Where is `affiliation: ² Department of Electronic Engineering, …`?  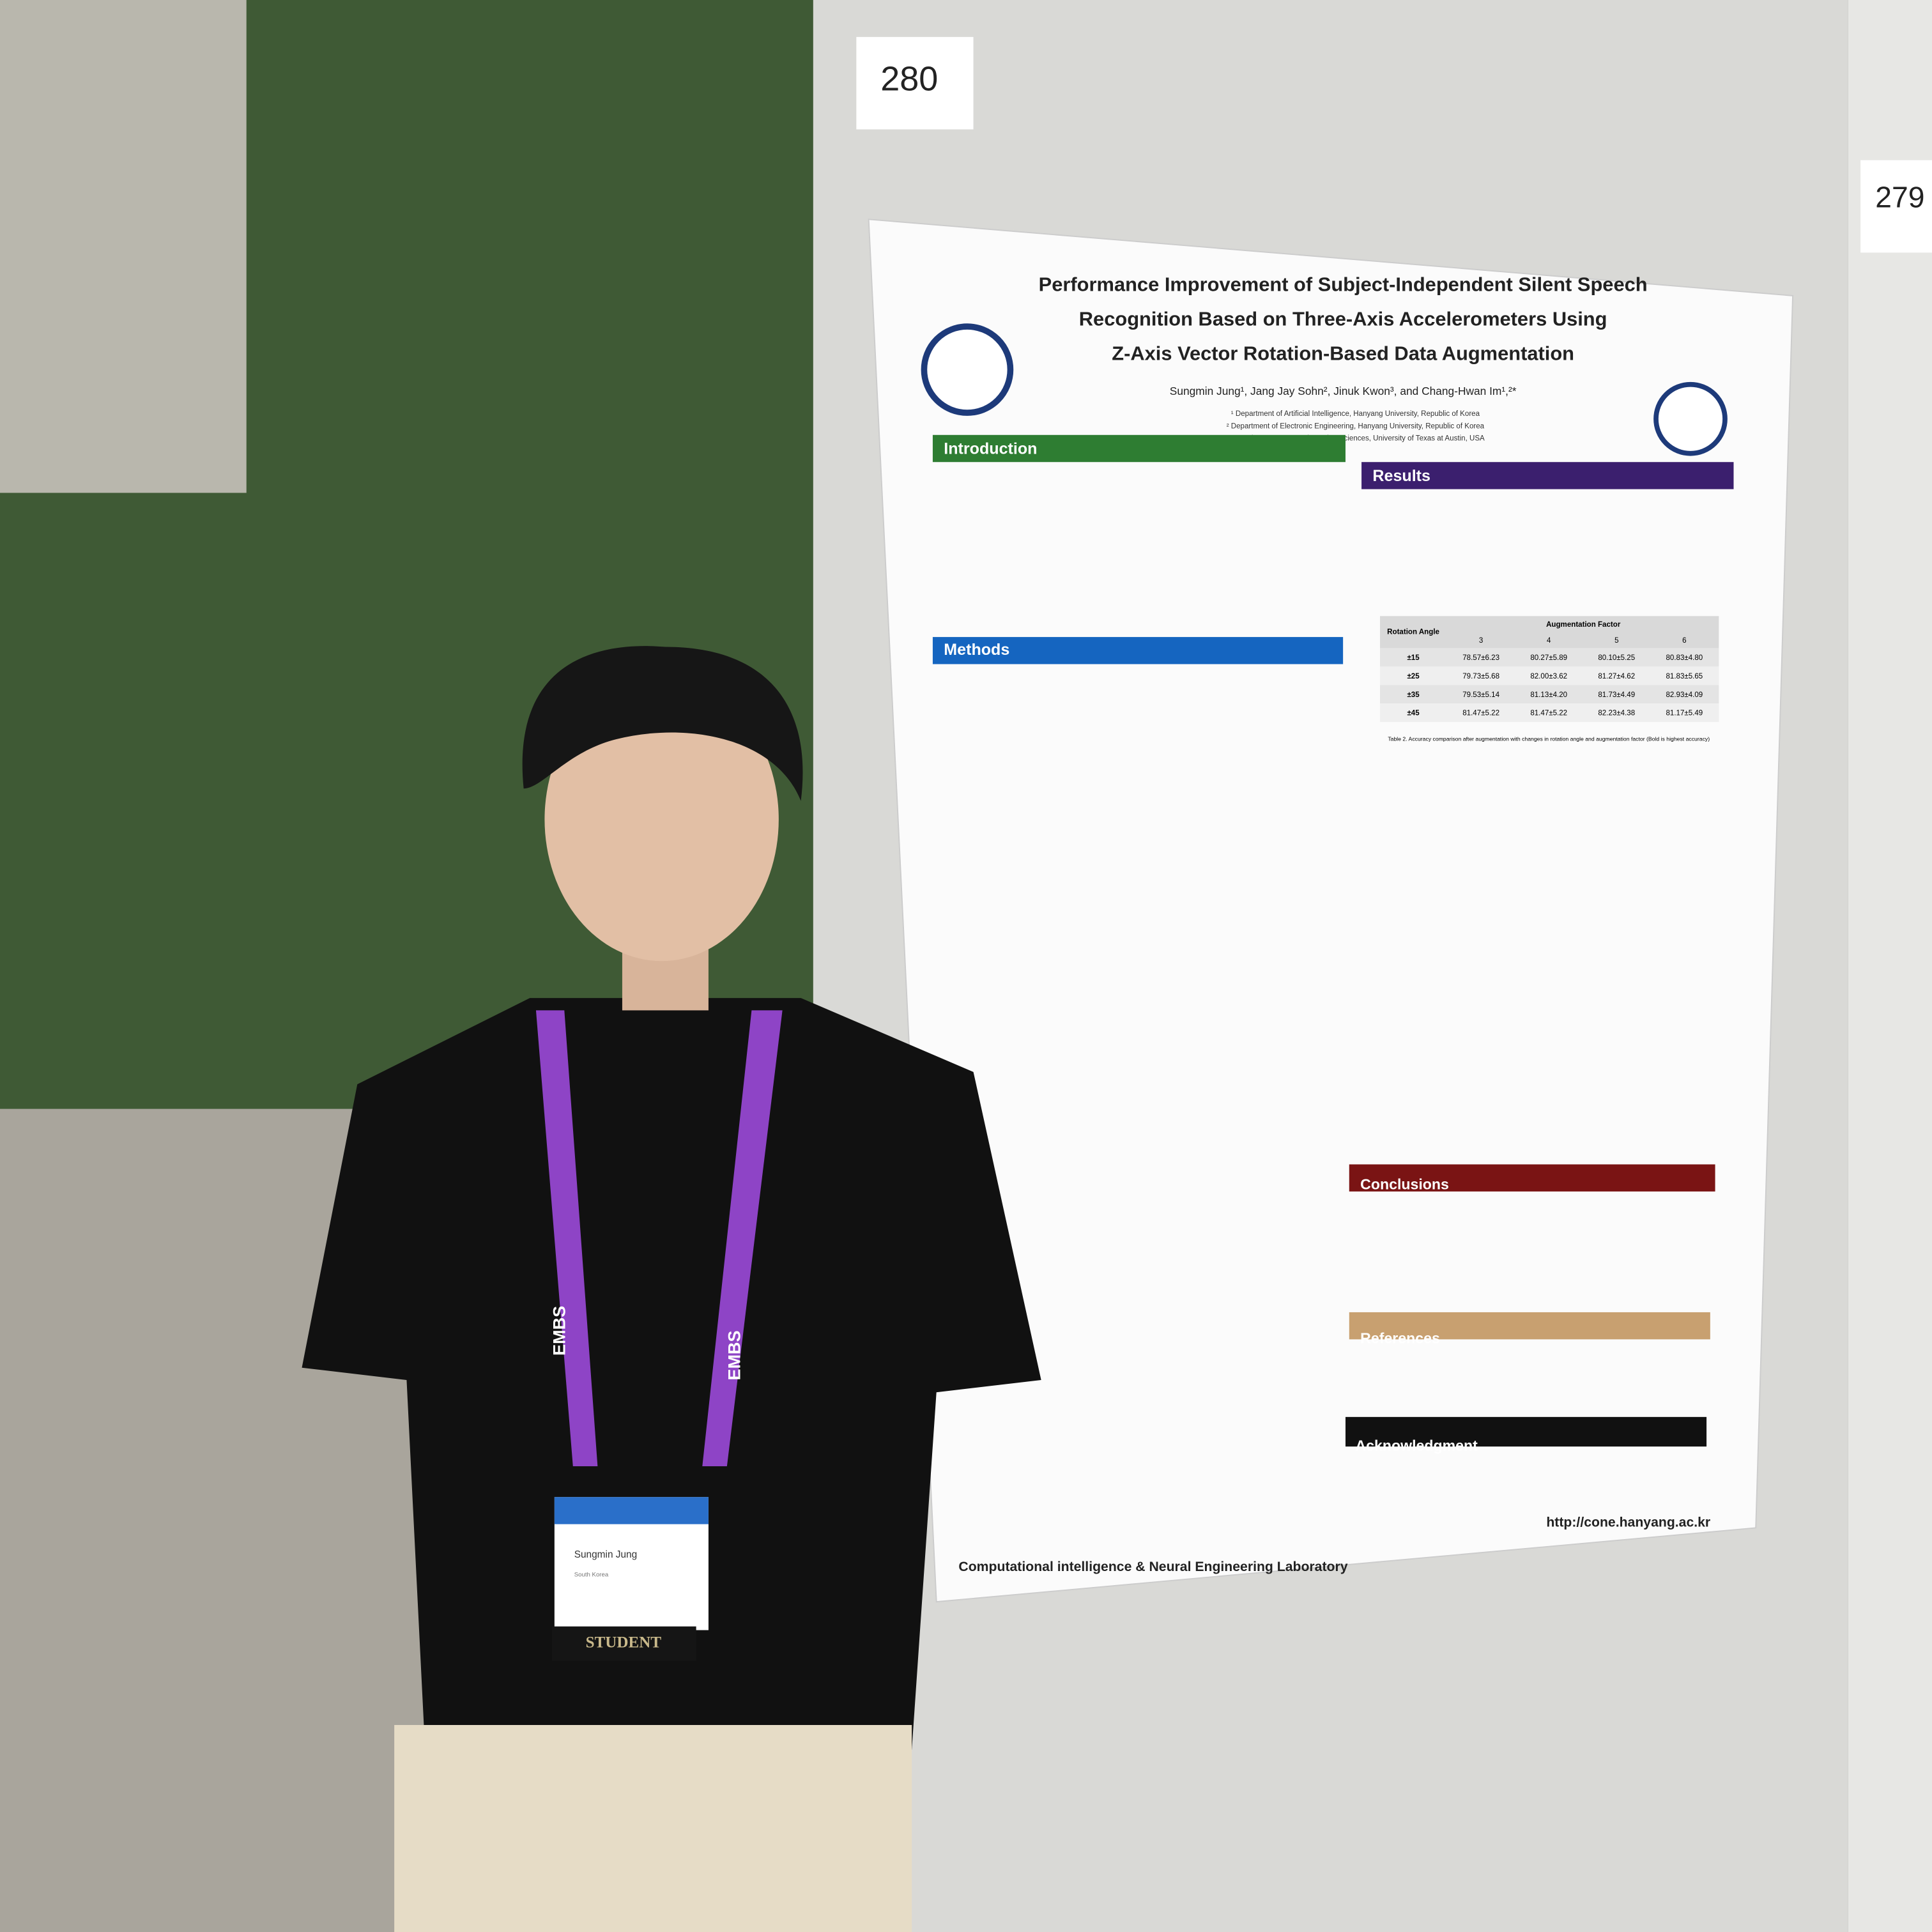
affiliation: ² Department of Electronic Engineering, … is located at coordinates (1356, 426).